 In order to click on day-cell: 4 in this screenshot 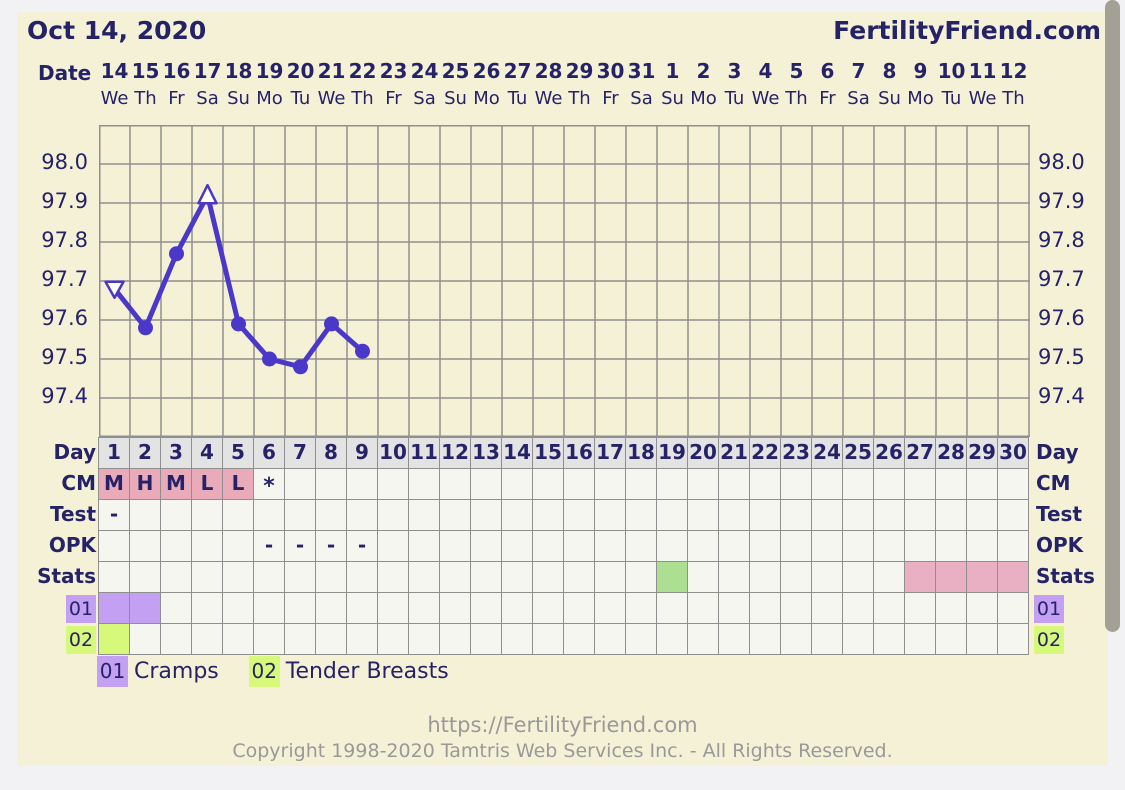, I will do `click(207, 453)`.